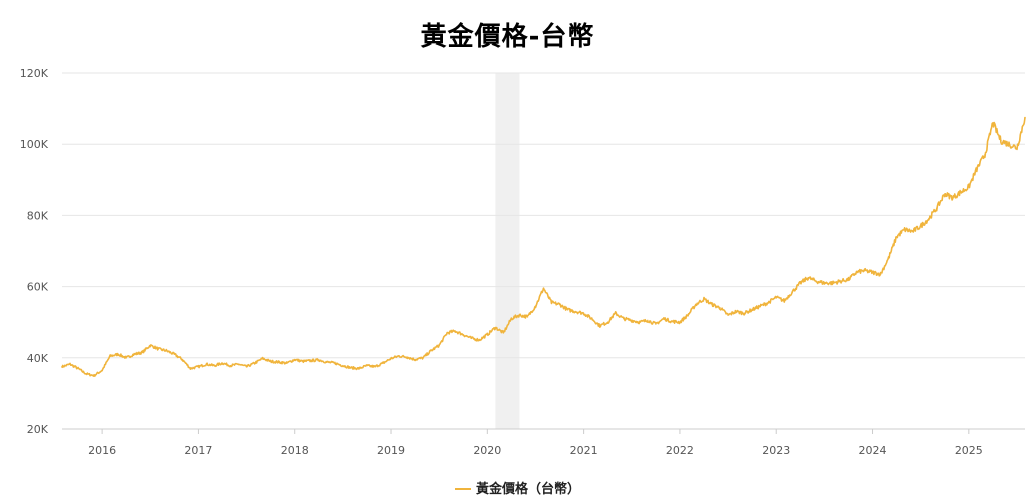 The image size is (1035, 497). Describe the element at coordinates (38, 429) in the screenshot. I see `y-tick-label: 20K` at that location.